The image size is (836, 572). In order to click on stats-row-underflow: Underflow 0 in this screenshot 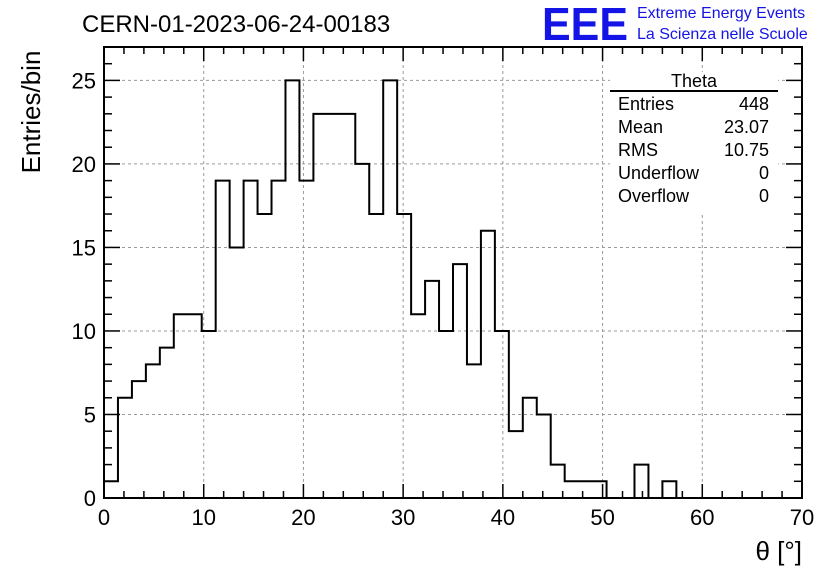, I will do `click(693, 173)`.